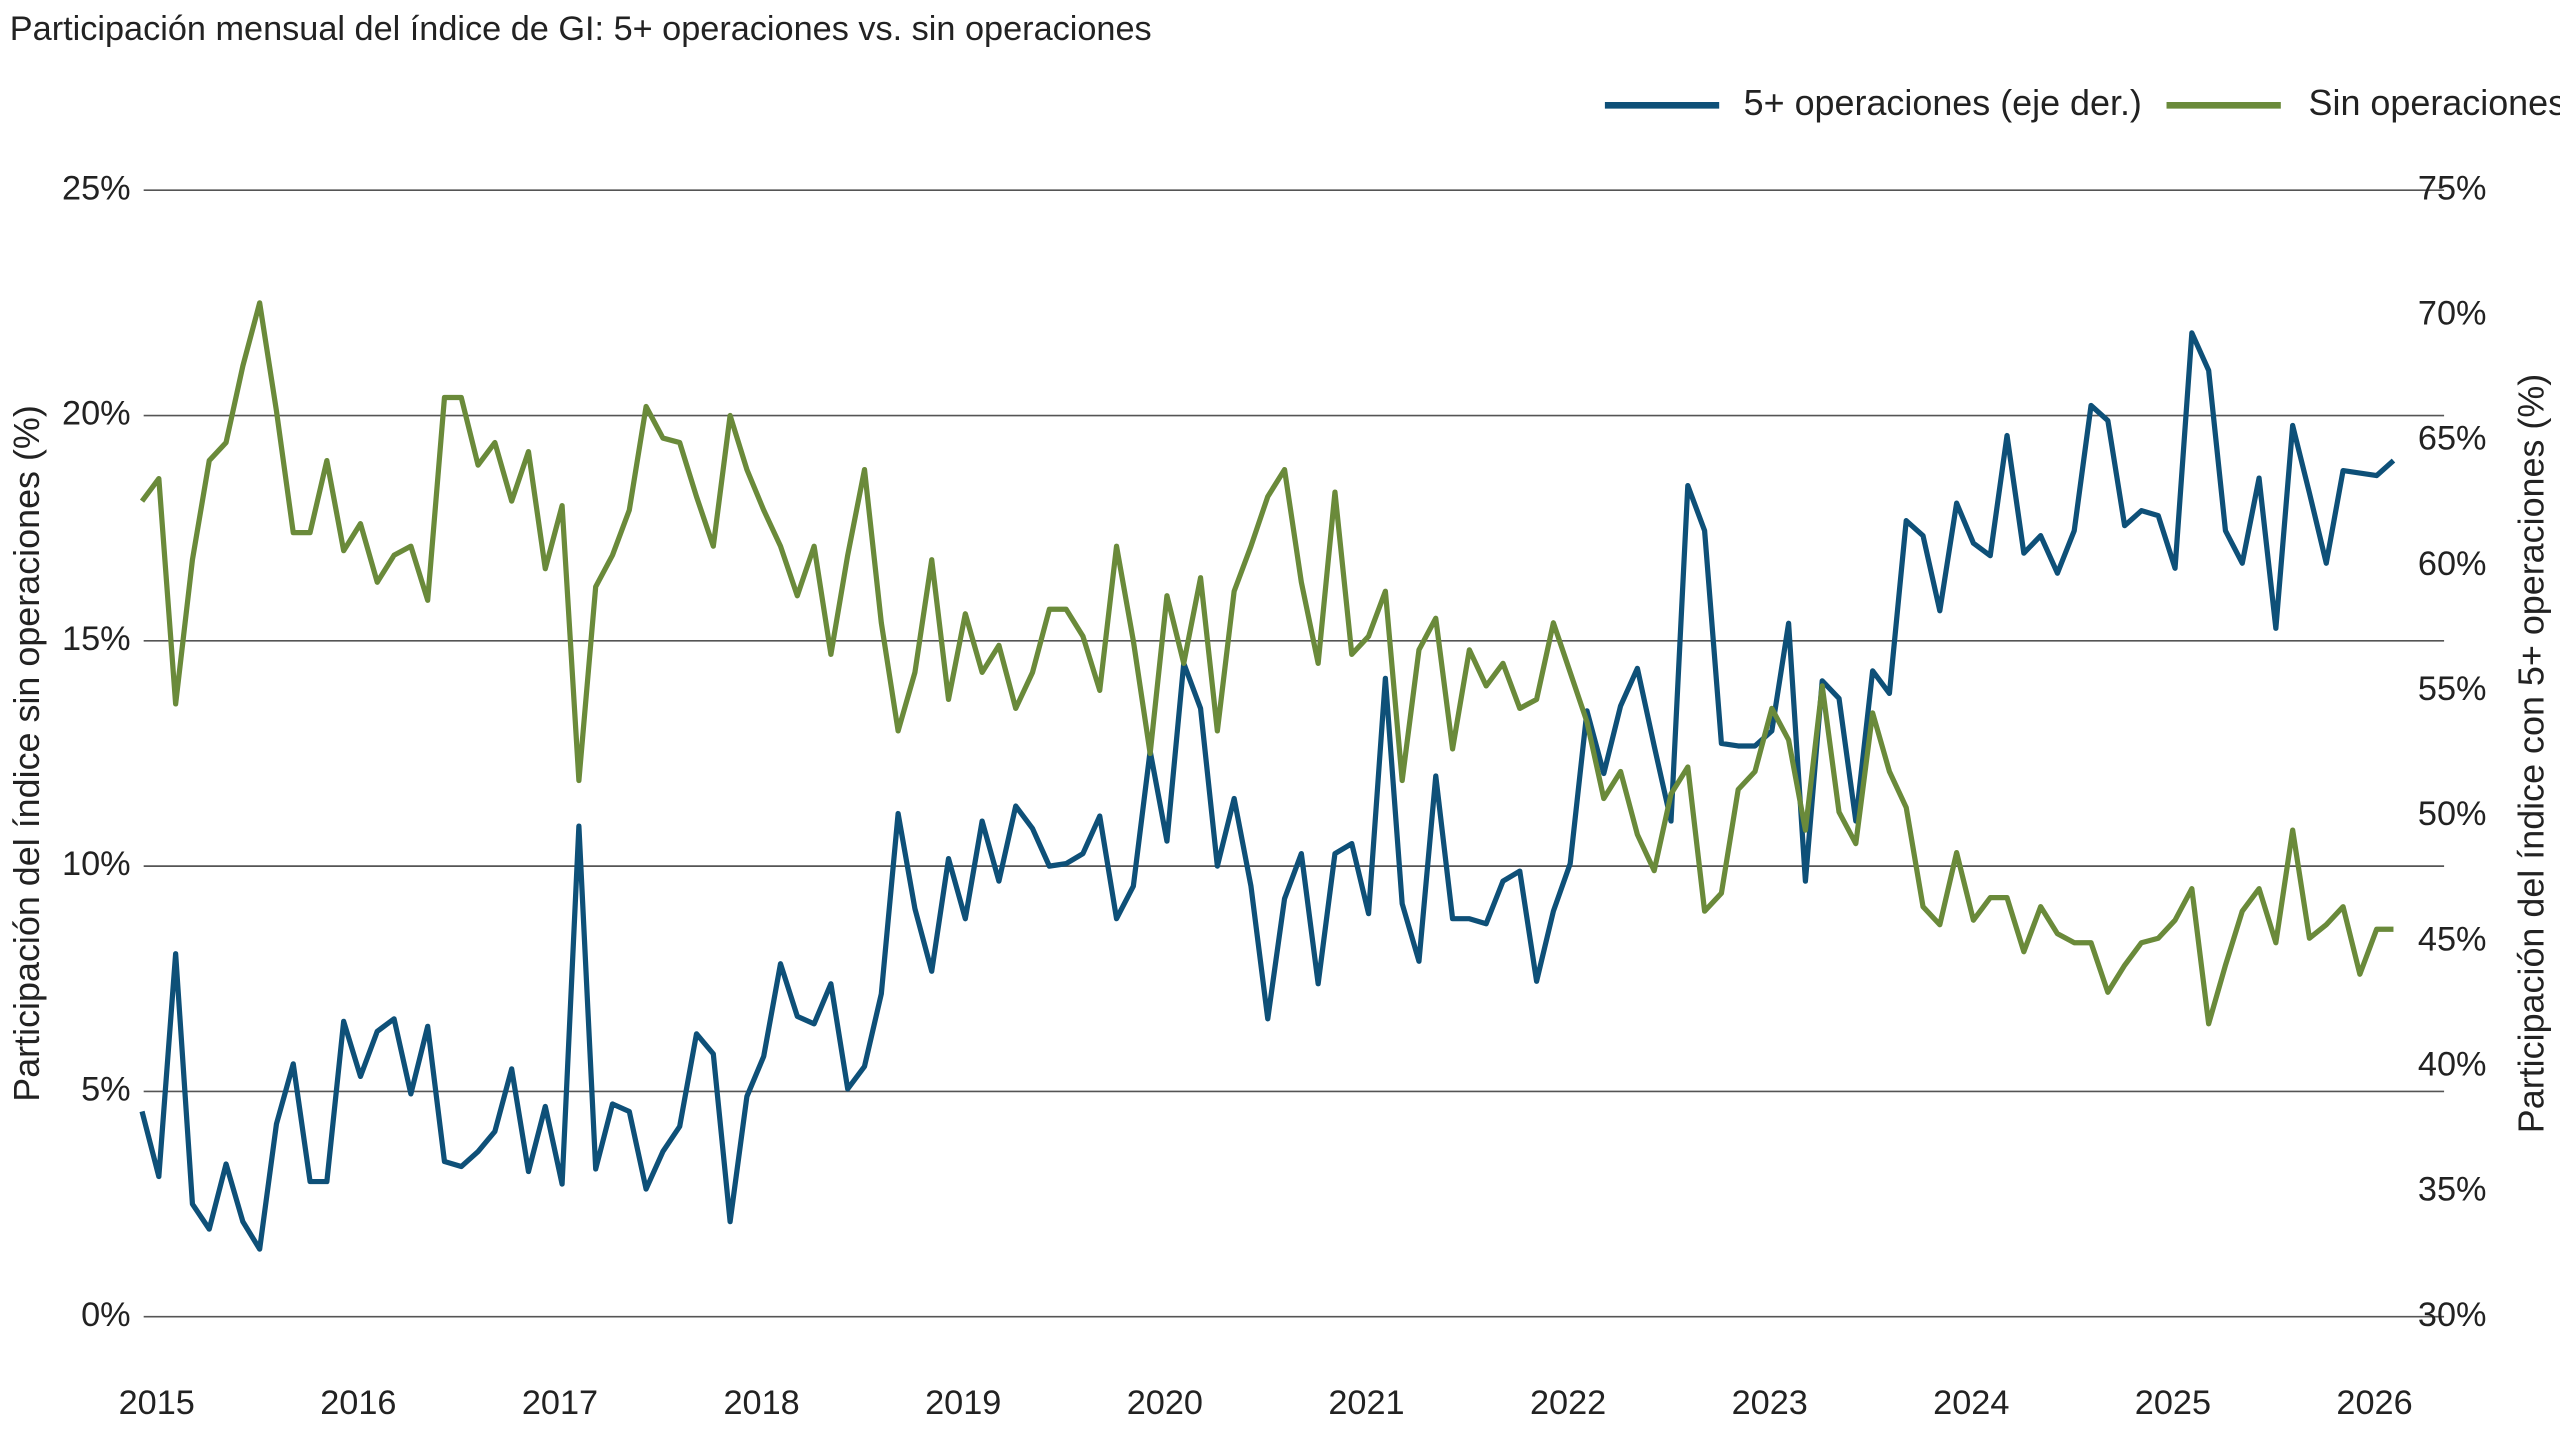 Image resolution: width=2560 pixels, height=1440 pixels. Describe the element at coordinates (2452, 188) in the screenshot. I see `y2-tick-label: 75%` at that location.